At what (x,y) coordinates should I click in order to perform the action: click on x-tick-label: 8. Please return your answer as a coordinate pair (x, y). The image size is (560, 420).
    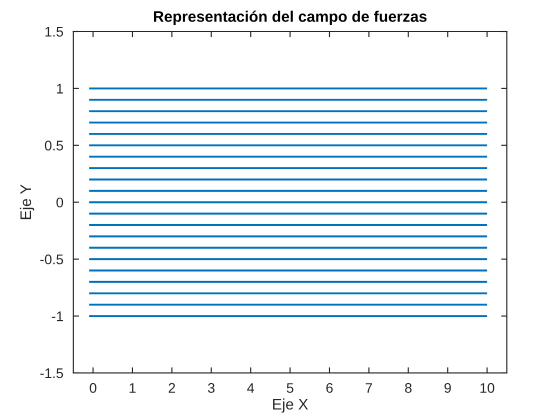
    Looking at the image, I should click on (408, 388).